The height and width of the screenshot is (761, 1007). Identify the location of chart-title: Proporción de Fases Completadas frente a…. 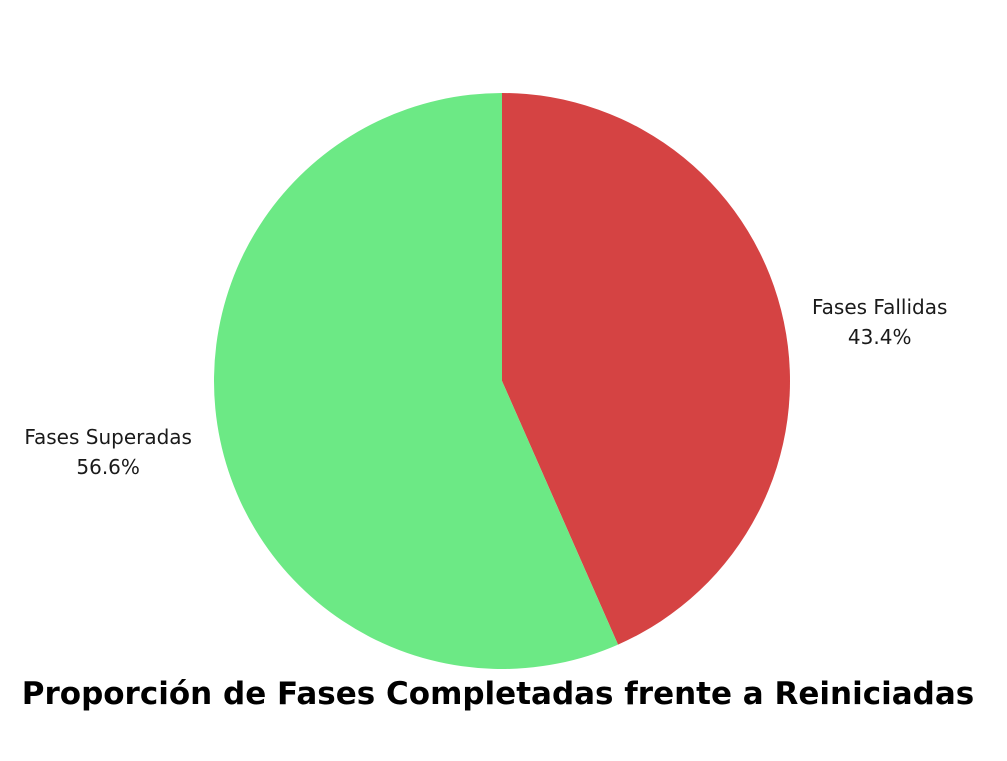
(498, 694).